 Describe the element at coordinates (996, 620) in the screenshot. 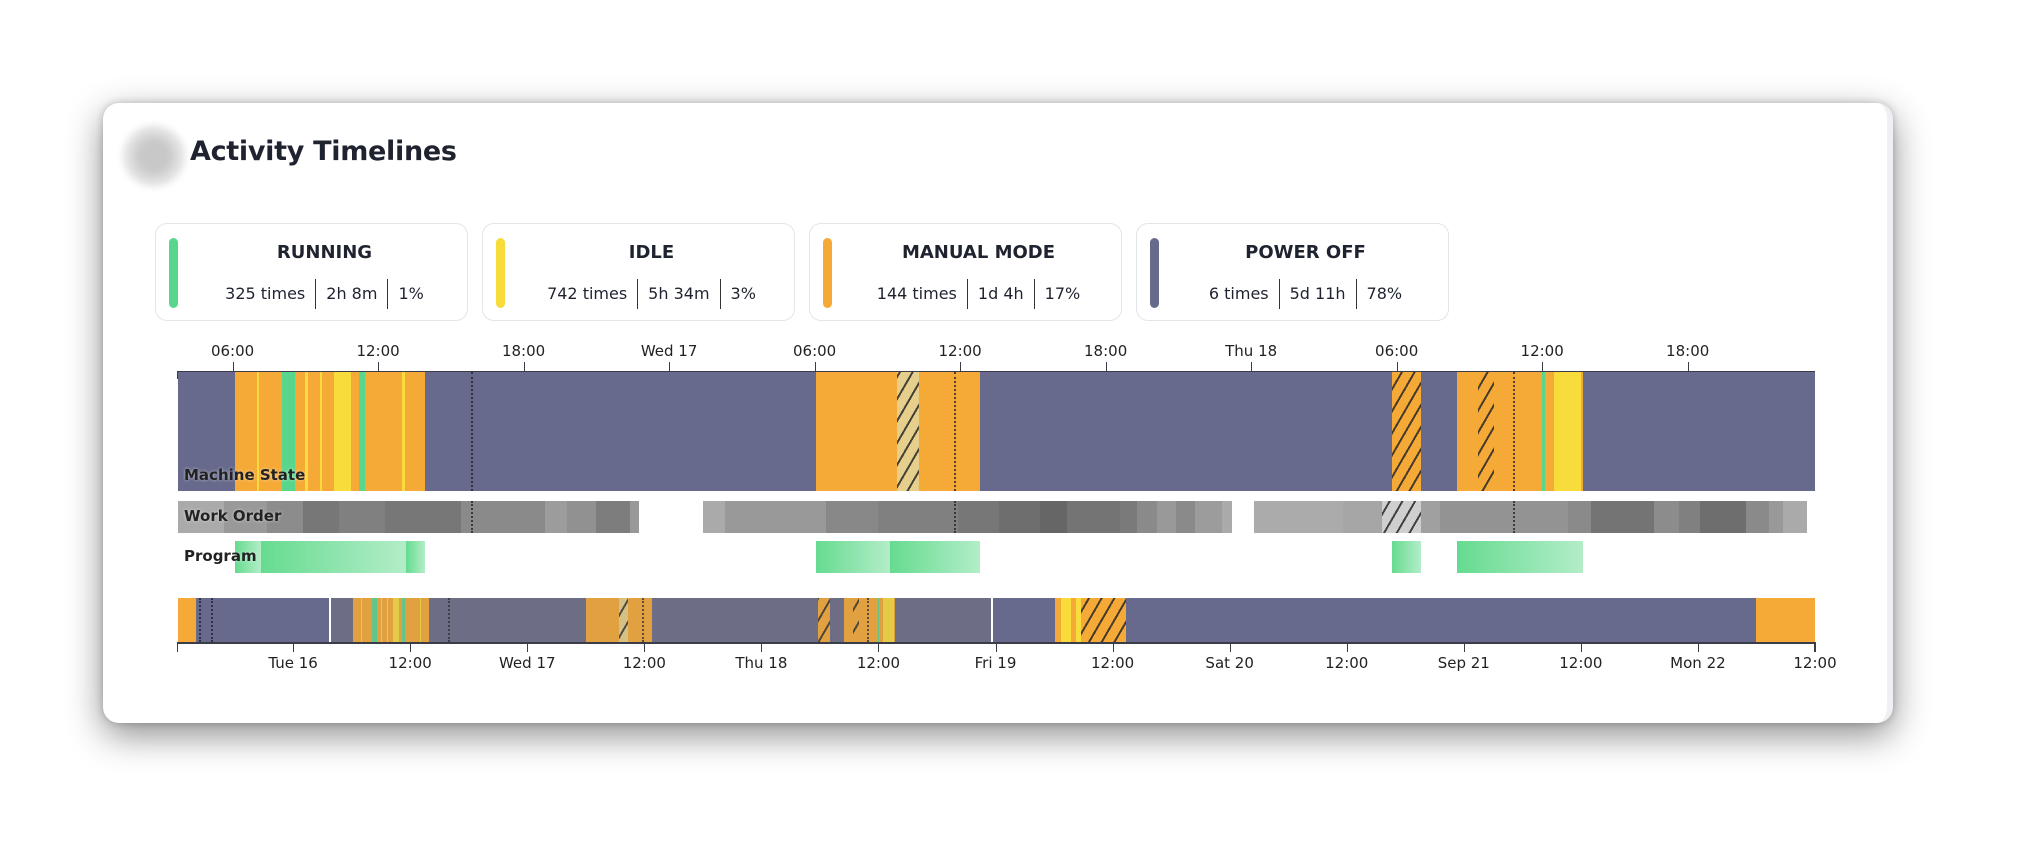

I see `navigator-timeline` at that location.